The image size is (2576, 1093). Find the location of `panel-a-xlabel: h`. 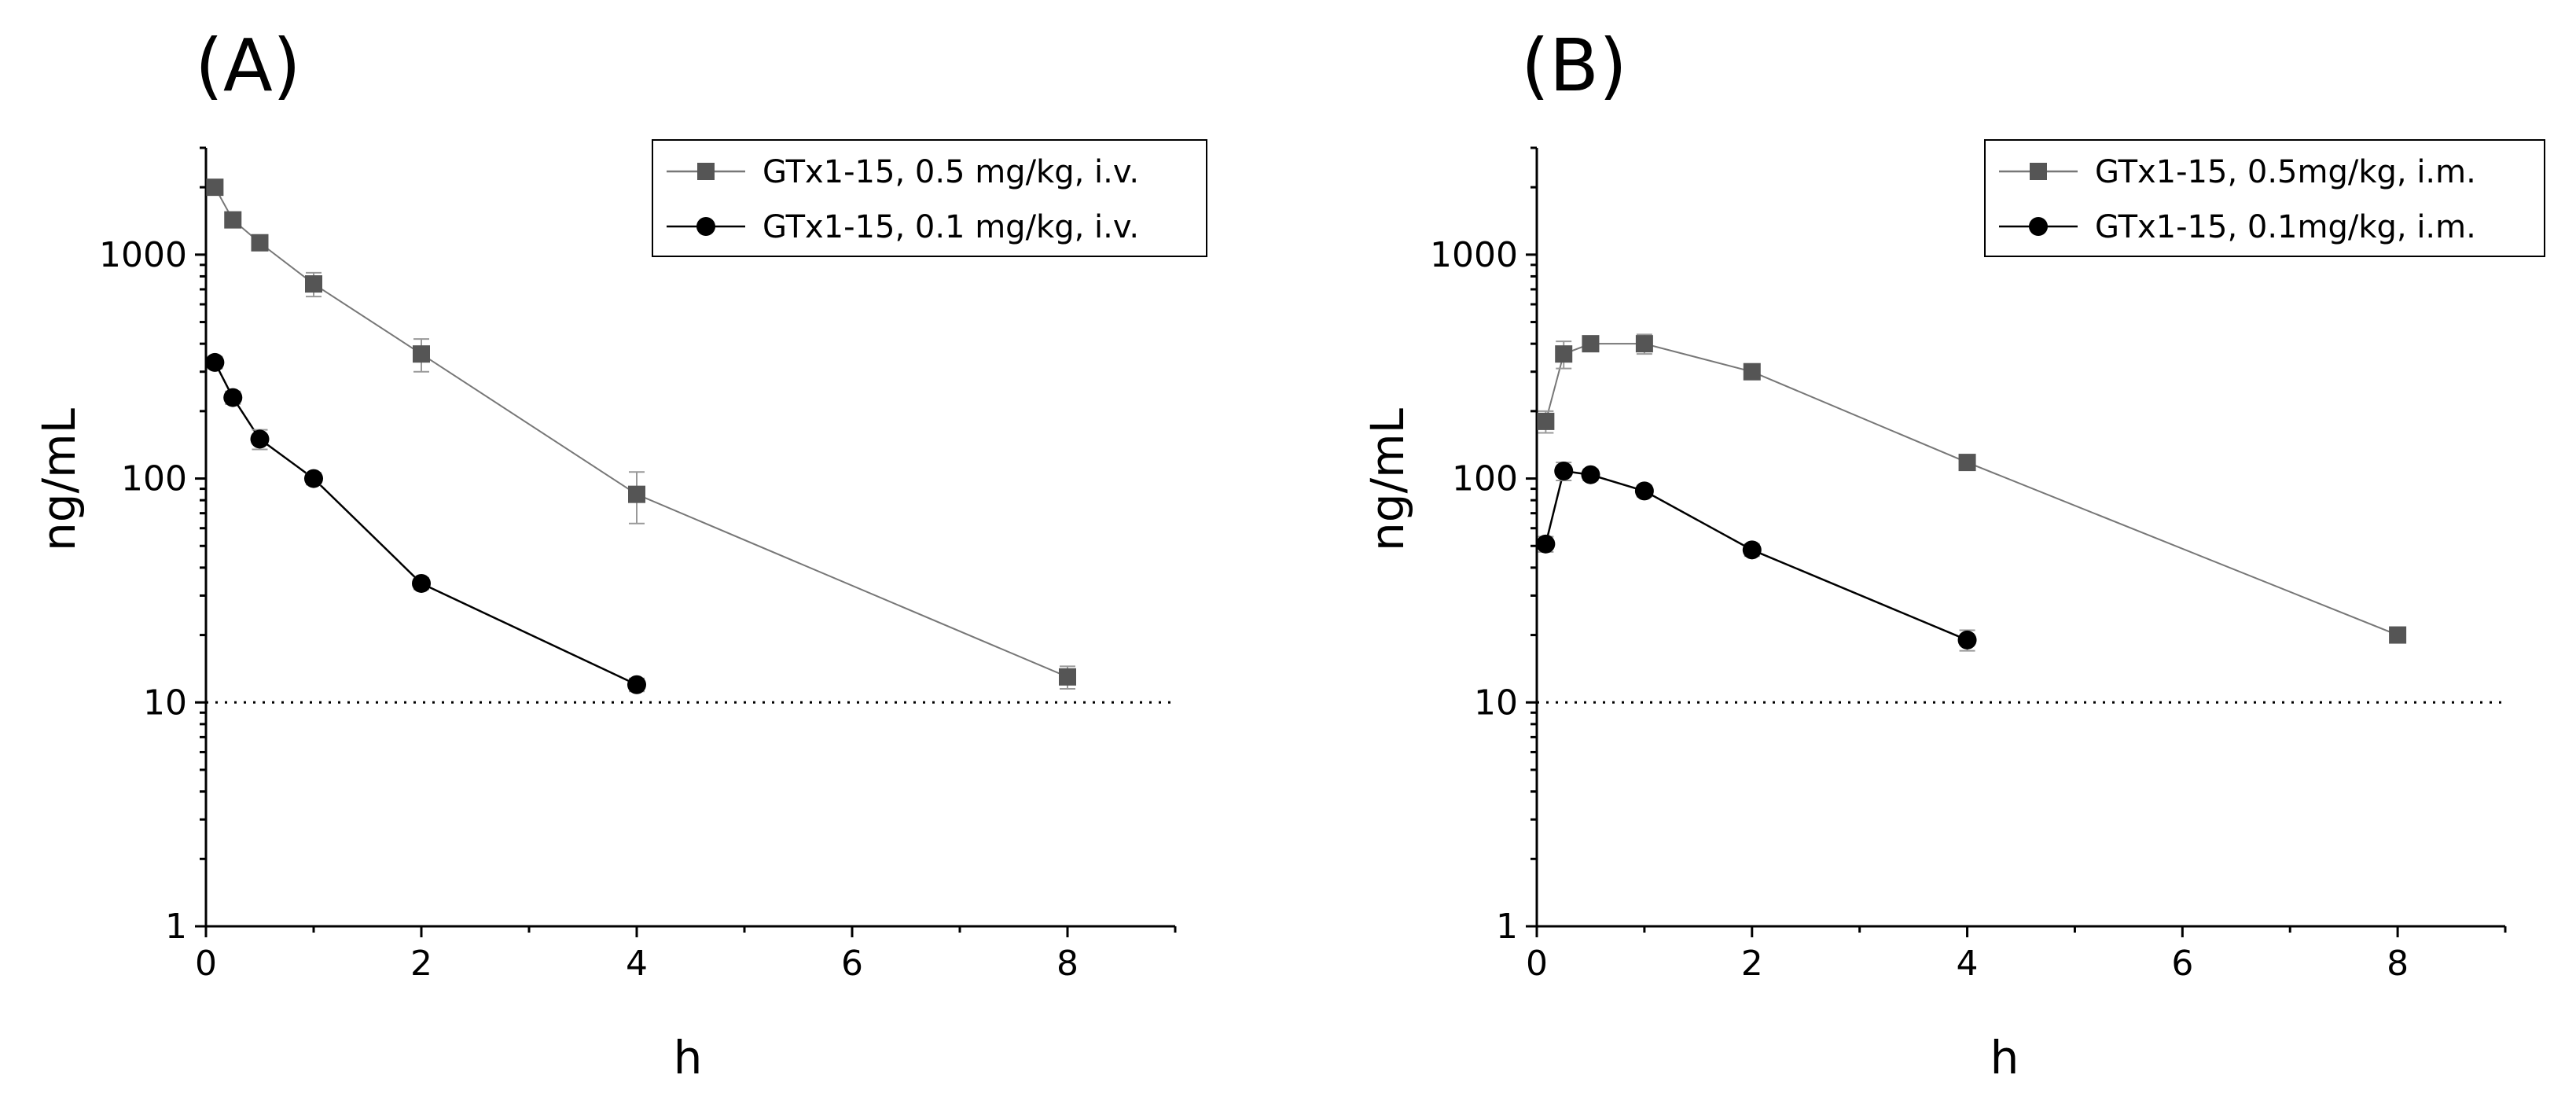

panel-a-xlabel: h is located at coordinates (688, 1057).